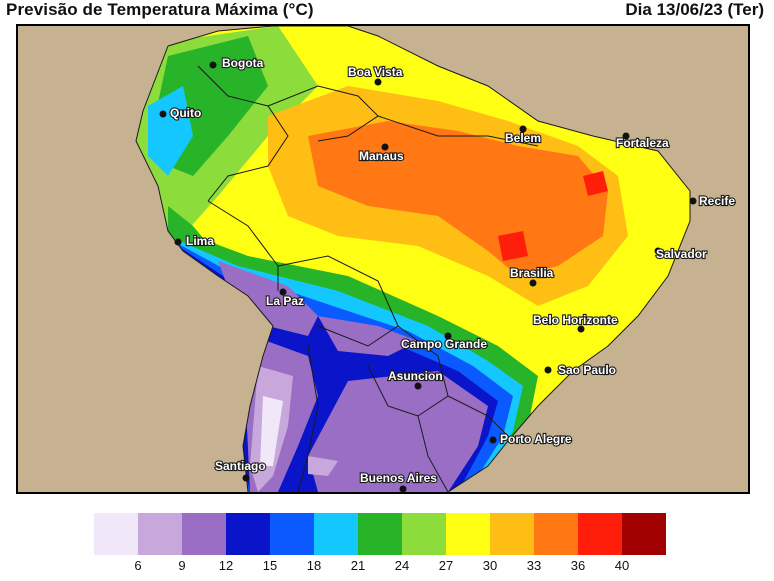  I want to click on legend-color-bar, so click(380, 534).